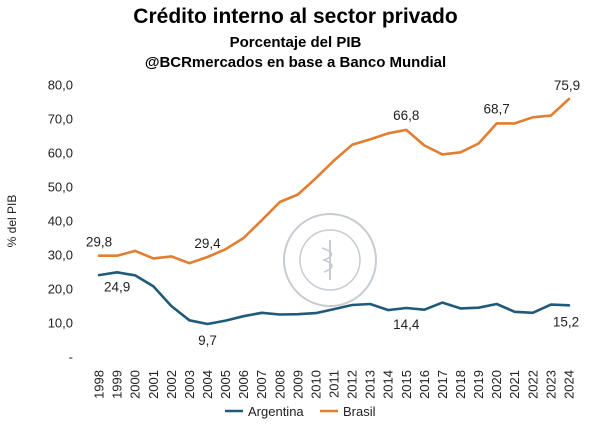 This screenshot has height=428, width=591. Describe the element at coordinates (117, 286) in the screenshot. I see `data-label: 24,9` at that location.